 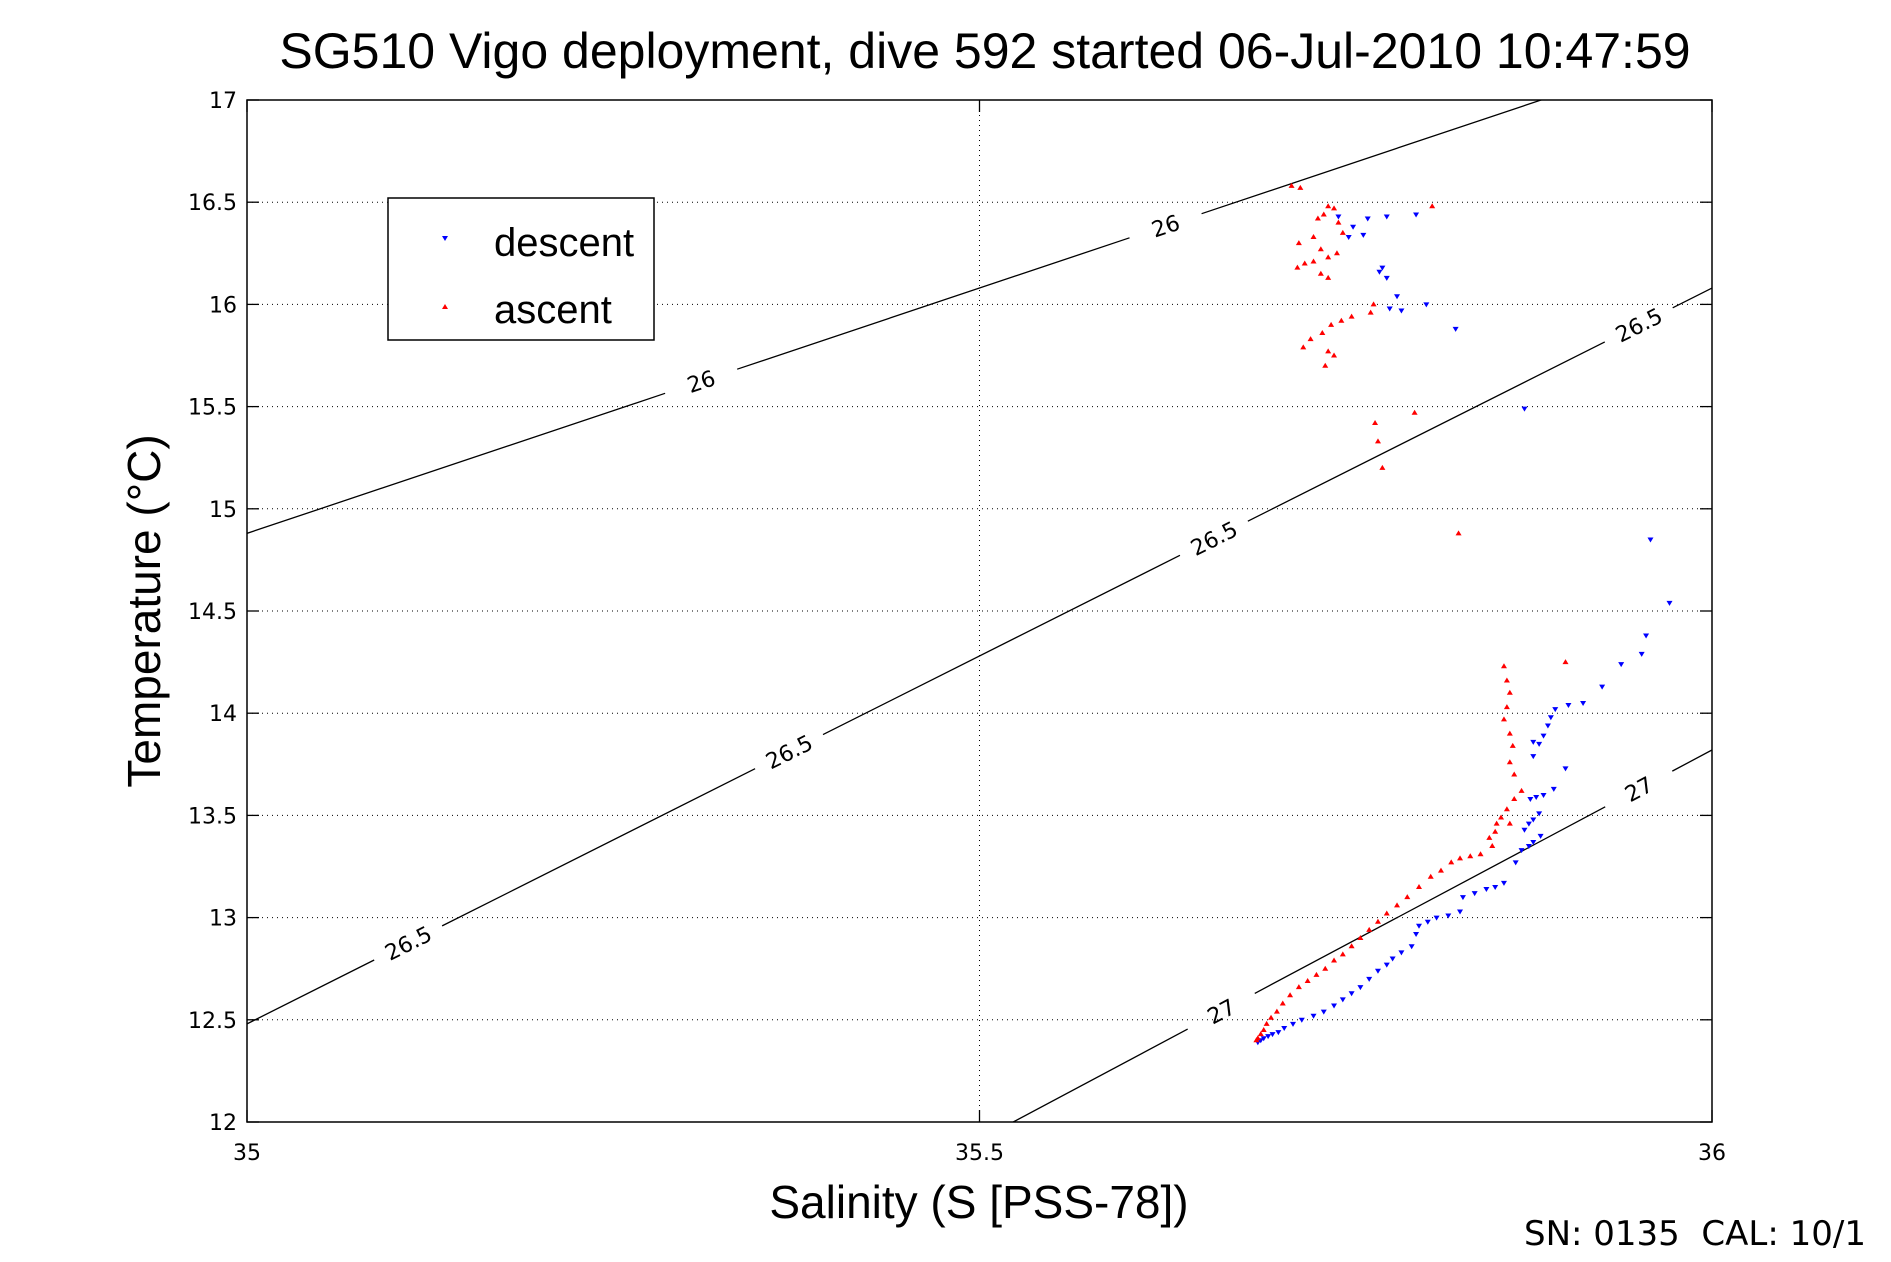 I want to click on y-tick-label: 14, so click(x=223, y=714).